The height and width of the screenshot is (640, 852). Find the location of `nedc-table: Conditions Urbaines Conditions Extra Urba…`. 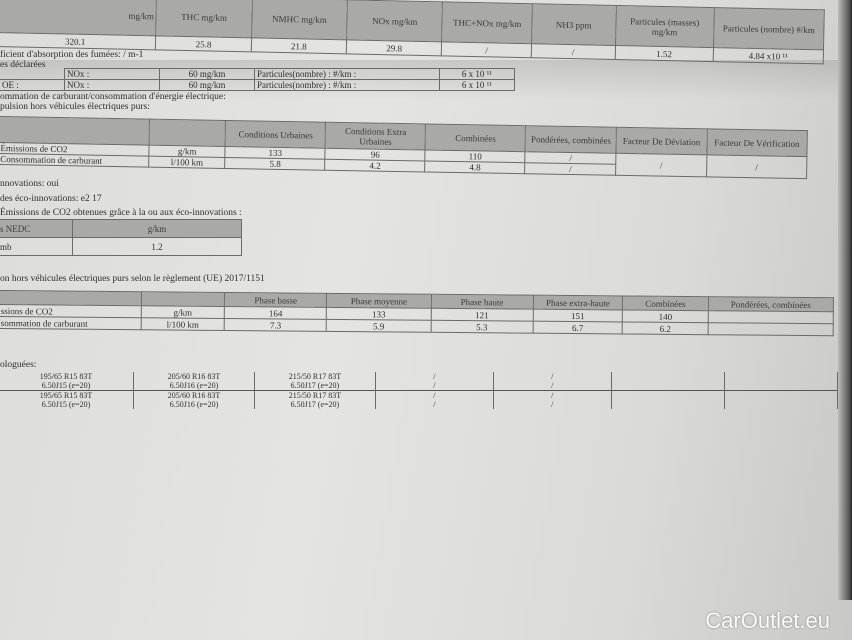

nedc-table: Conditions Urbaines Conditions Extra Urba… is located at coordinates (404, 147).